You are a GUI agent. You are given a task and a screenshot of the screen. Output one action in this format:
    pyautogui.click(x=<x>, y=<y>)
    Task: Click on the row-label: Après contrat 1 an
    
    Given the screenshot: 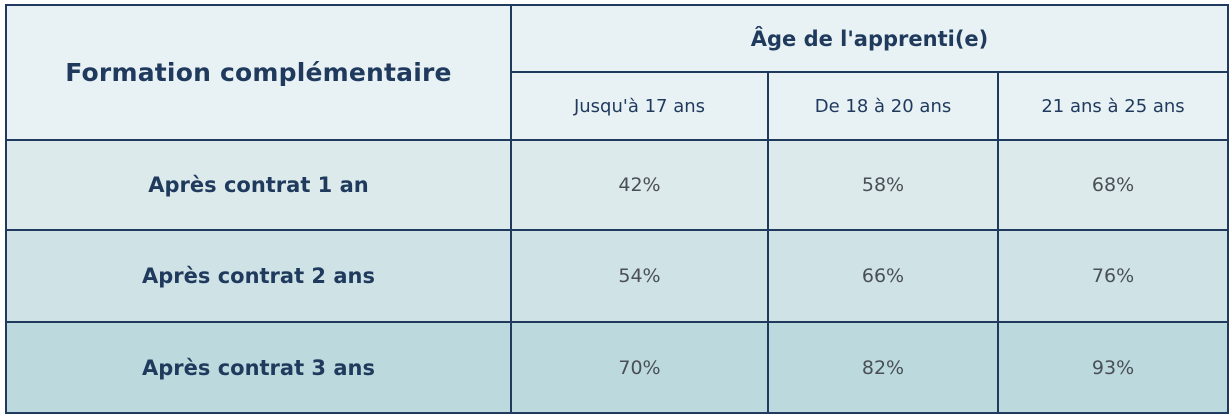 What is the action you would take?
    pyautogui.click(x=258, y=185)
    